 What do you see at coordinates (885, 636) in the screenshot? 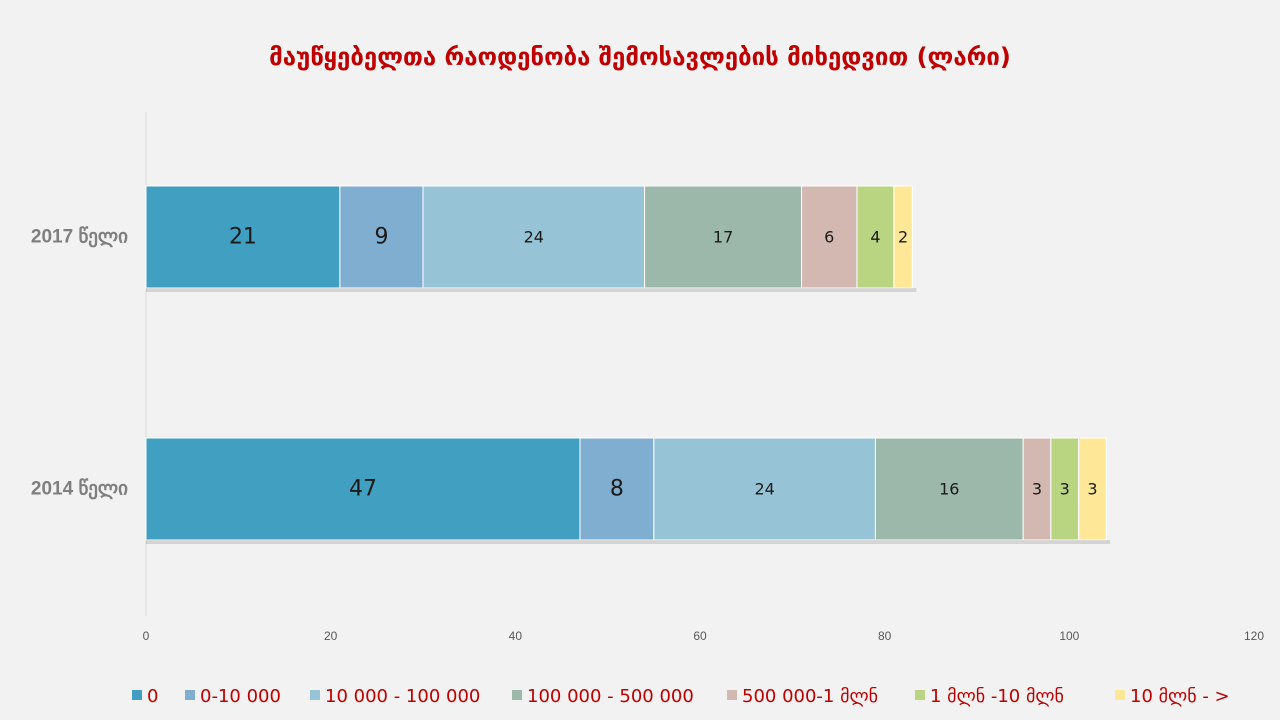
I see `x-tick-label: 80` at bounding box center [885, 636].